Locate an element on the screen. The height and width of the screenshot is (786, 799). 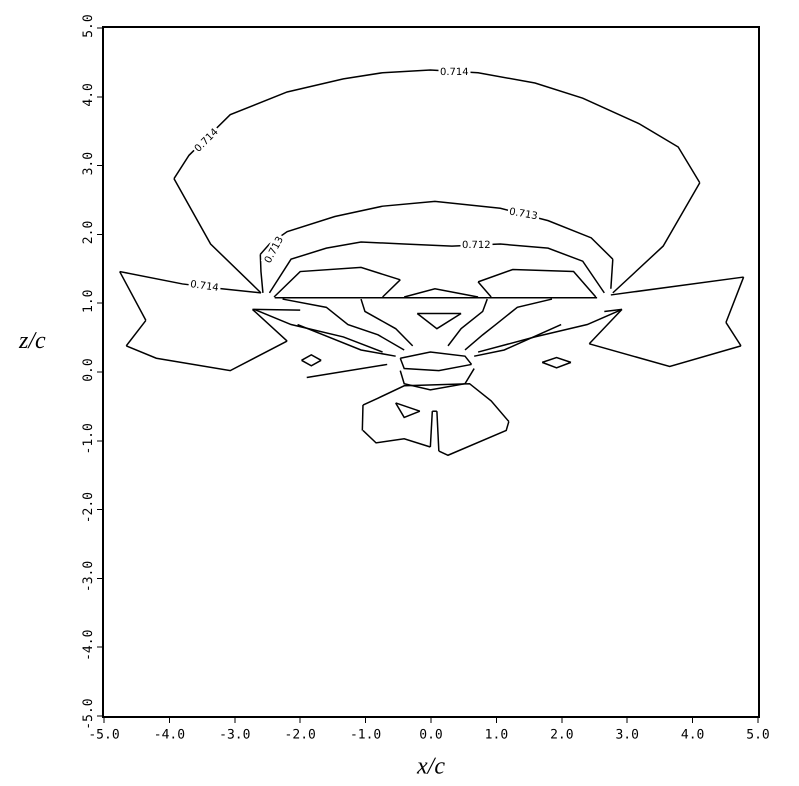
x-tick-label: -4.0 is located at coordinates (170, 735).